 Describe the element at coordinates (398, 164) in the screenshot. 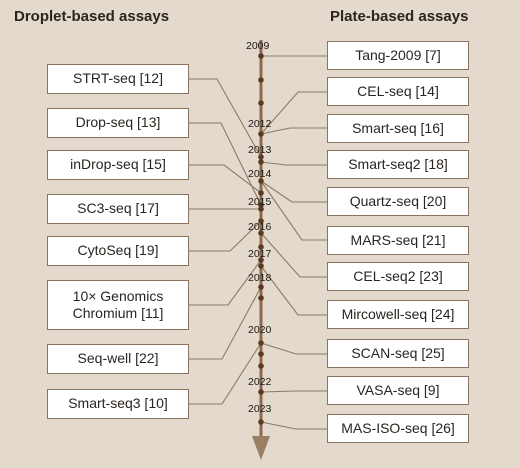

I see `plate-box-smart-seq2: Smart-seq2 [18]` at that location.